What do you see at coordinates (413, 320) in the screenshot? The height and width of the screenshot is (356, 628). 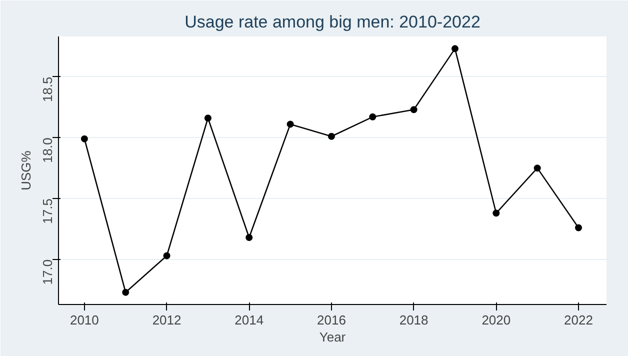 I see `x-tick-label: 2018` at bounding box center [413, 320].